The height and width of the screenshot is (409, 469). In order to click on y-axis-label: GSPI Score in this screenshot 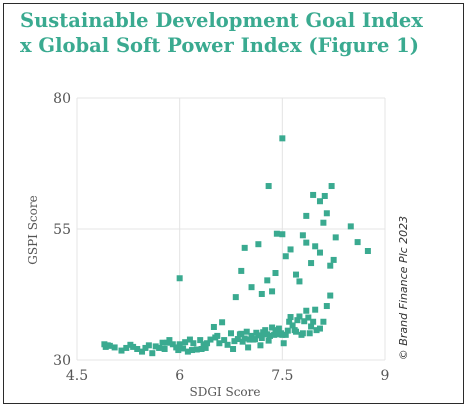, I will do `click(33, 229)`.